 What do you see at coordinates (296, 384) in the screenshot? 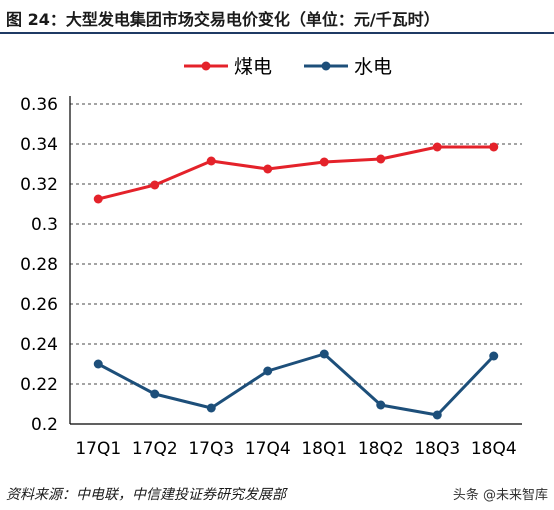
I see `series-line-hydro` at bounding box center [296, 384].